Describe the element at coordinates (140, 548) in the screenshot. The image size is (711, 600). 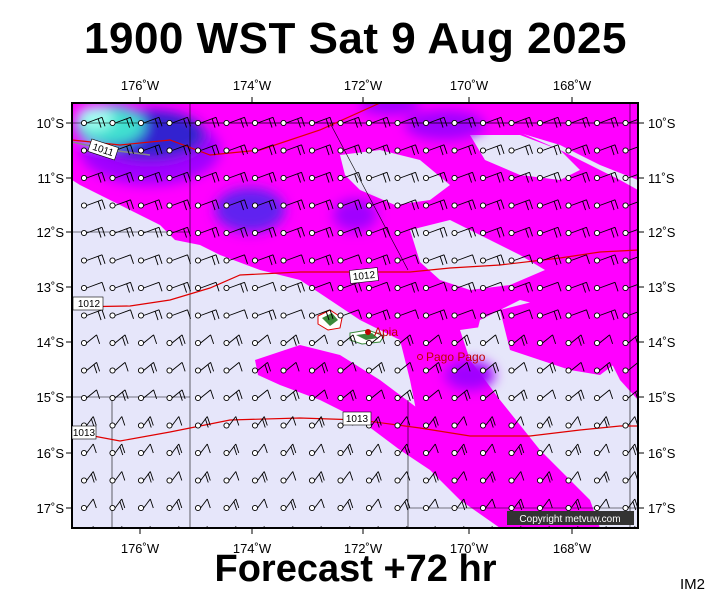
I see `lon-label-bottom: 176˚W` at that location.